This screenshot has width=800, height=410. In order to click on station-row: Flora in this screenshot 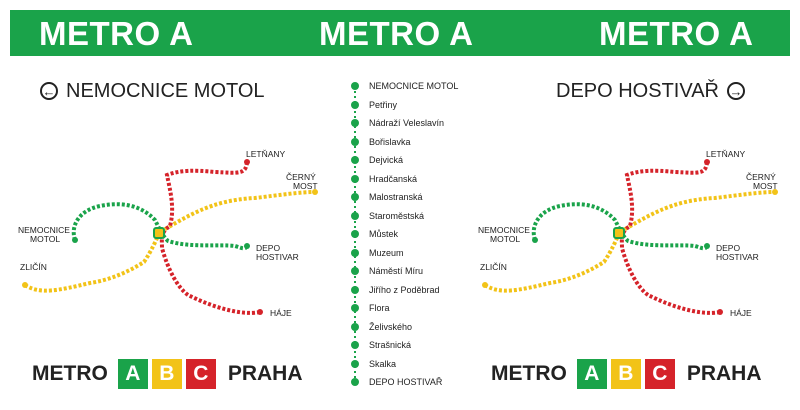, I will do `click(410, 308)`.